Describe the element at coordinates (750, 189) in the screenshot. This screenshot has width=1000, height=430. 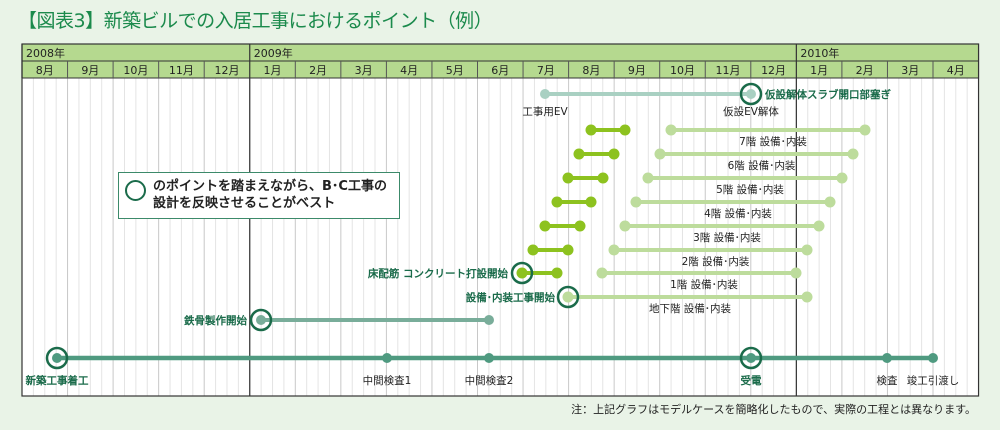
I see `floor5-label: 5階 設備･内装` at that location.